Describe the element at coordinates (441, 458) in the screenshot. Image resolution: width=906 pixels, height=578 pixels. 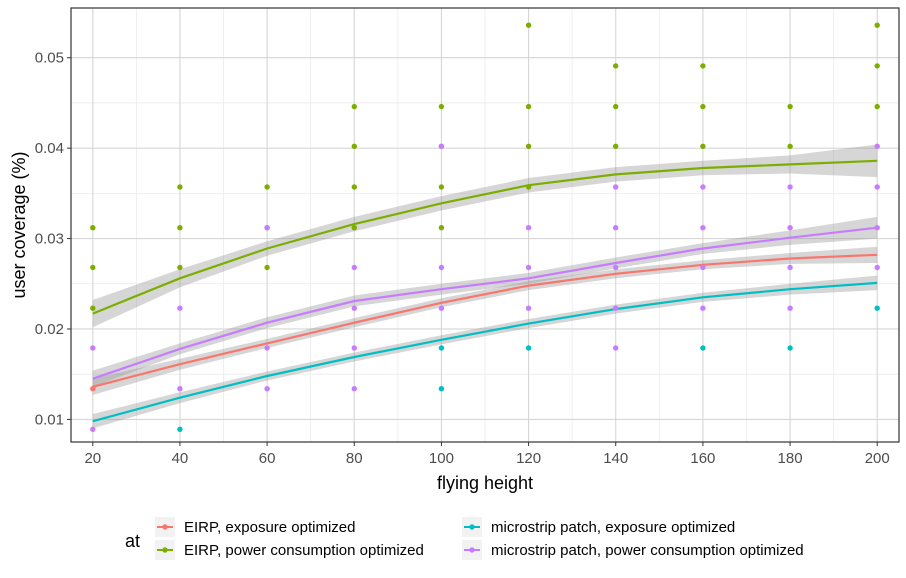
I see `x-tick-label: 100` at that location.